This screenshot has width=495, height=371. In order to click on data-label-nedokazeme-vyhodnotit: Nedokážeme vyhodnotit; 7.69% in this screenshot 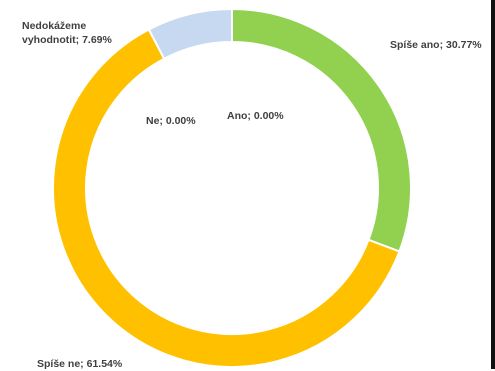, I will do `click(67, 33)`.